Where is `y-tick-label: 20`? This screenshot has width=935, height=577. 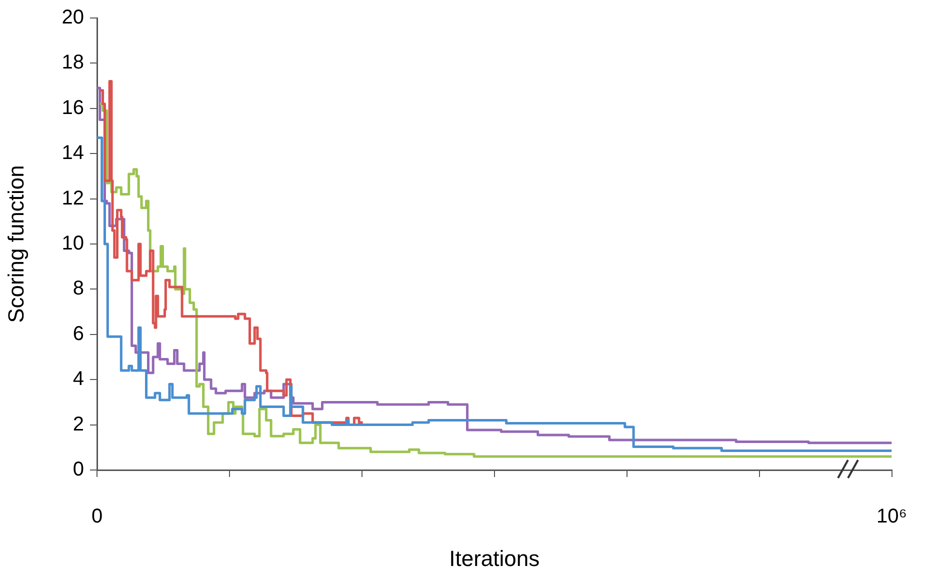
y-tick-label: 20 is located at coordinates (73, 17).